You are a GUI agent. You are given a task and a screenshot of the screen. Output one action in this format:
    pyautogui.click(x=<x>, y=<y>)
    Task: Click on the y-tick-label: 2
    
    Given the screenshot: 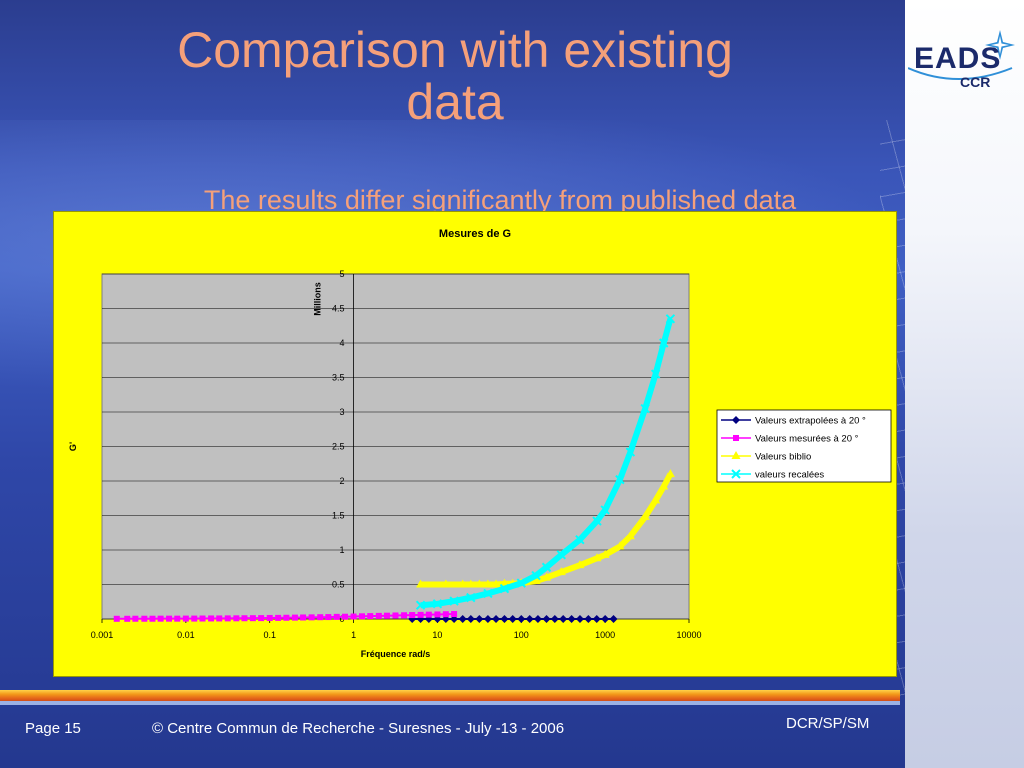 What is the action you would take?
    pyautogui.click(x=342, y=481)
    